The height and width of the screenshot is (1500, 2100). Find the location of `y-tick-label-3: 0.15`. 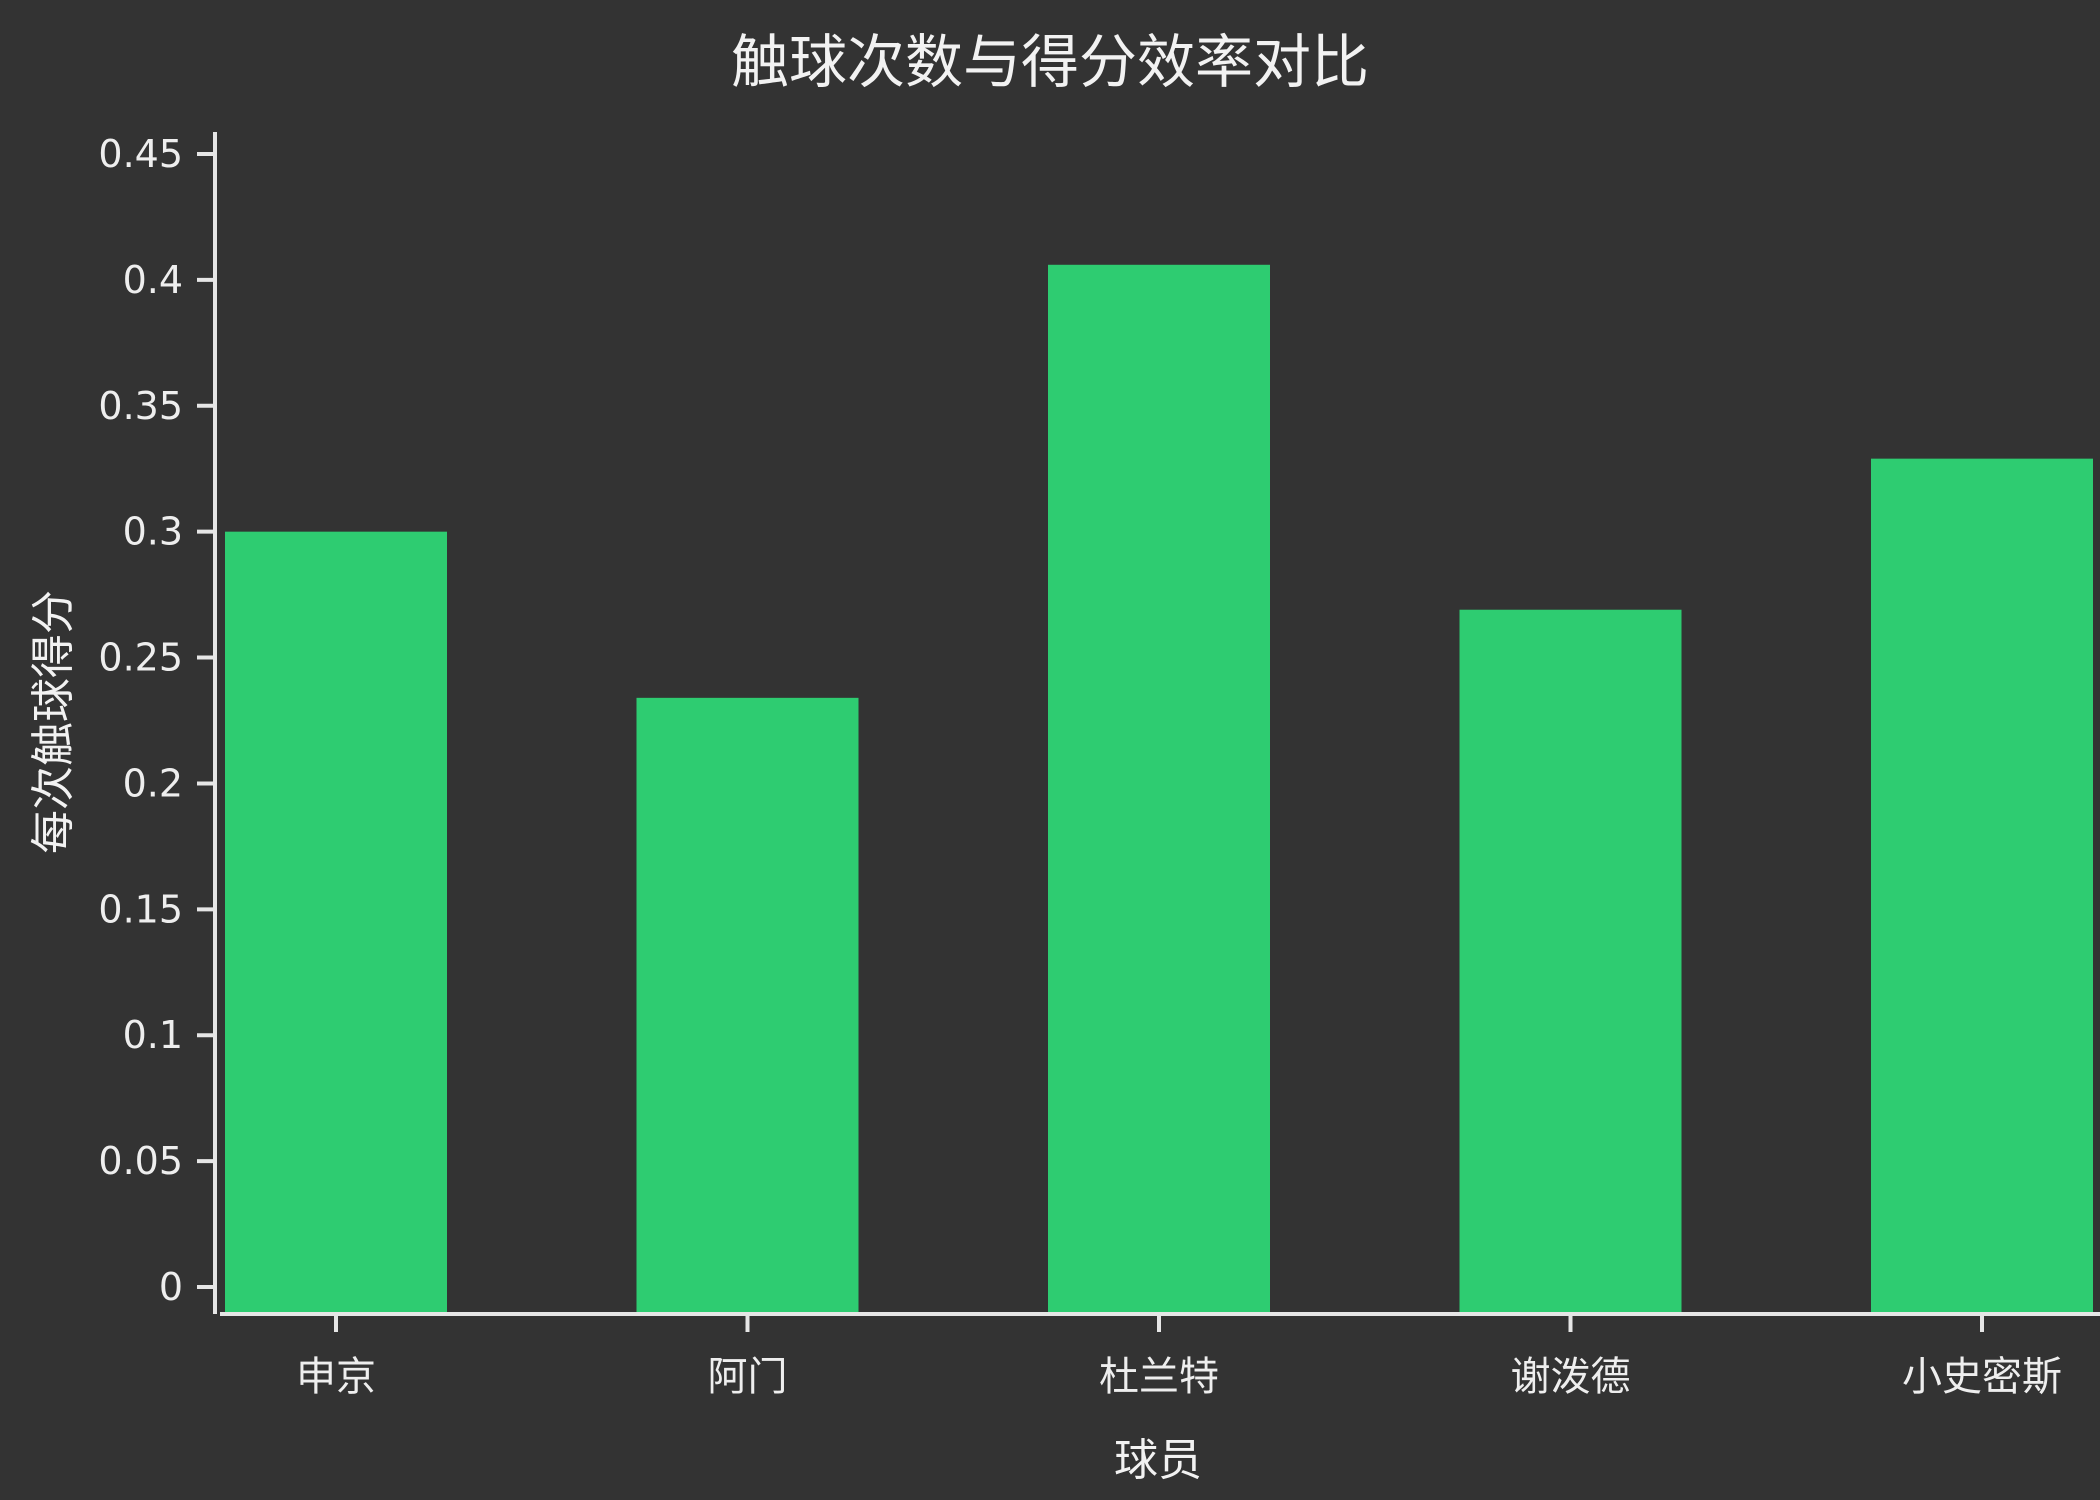

y-tick-label-3: 0.15 is located at coordinates (140, 909).